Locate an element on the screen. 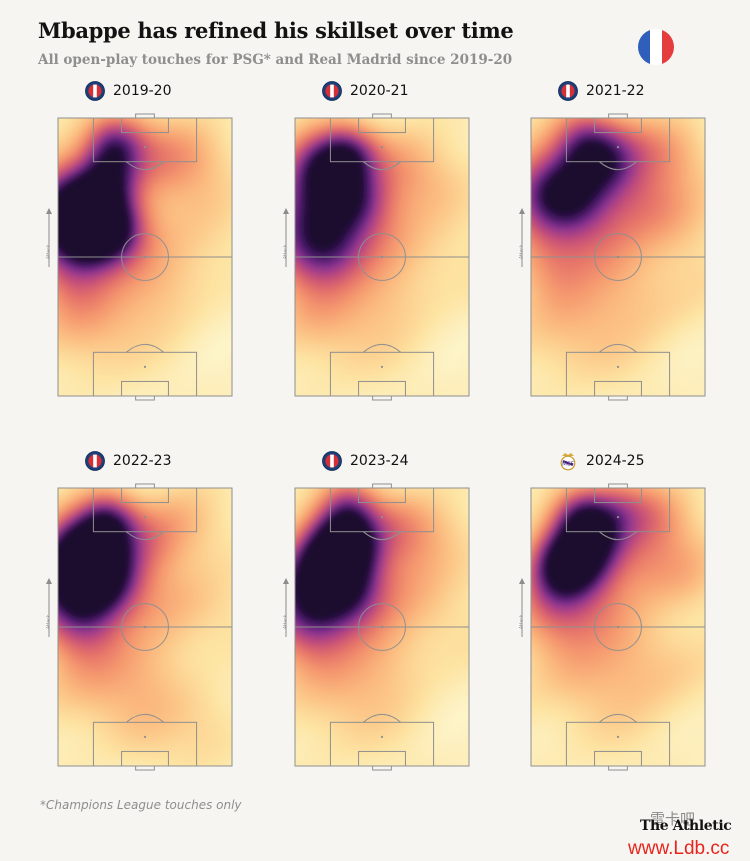 The width and height of the screenshot is (750, 861). season-label: 2024-25 is located at coordinates (615, 461).